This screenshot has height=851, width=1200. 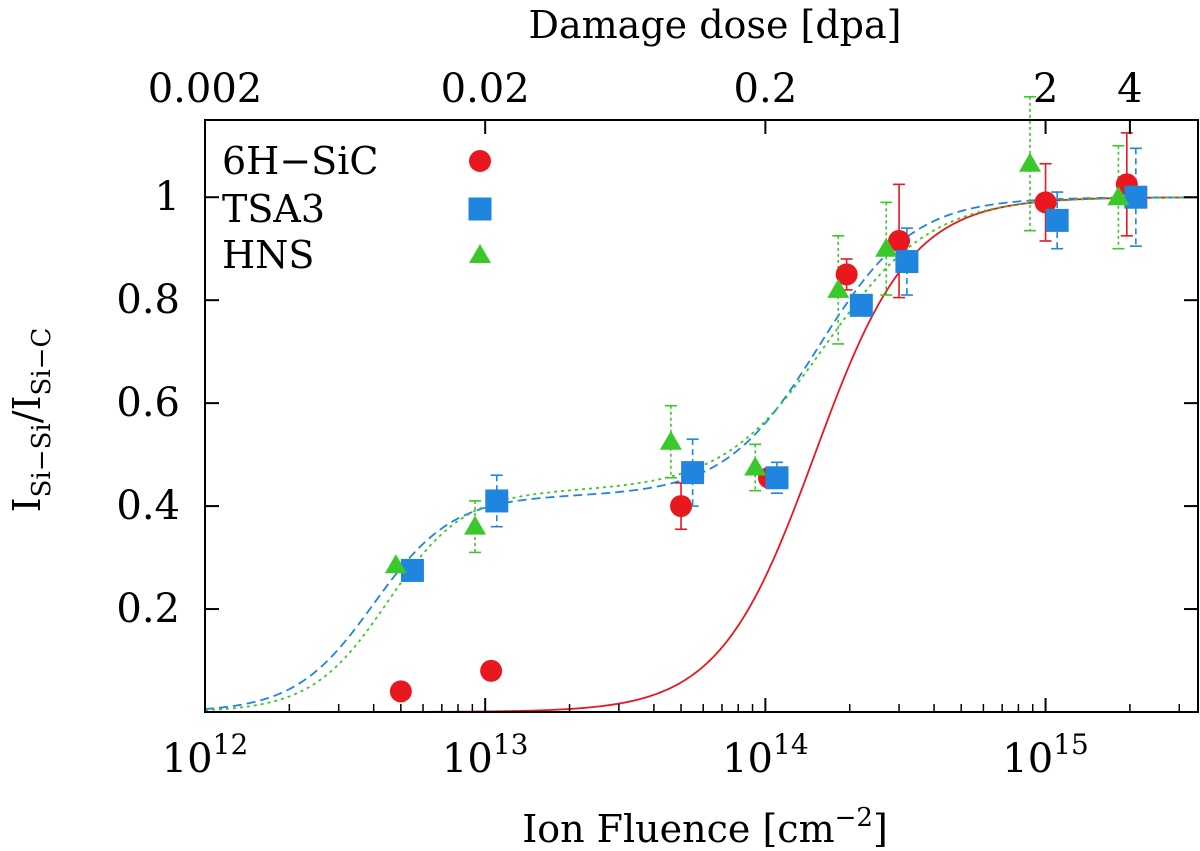 I want to click on x-tick-label: 1014, so click(x=765, y=755).